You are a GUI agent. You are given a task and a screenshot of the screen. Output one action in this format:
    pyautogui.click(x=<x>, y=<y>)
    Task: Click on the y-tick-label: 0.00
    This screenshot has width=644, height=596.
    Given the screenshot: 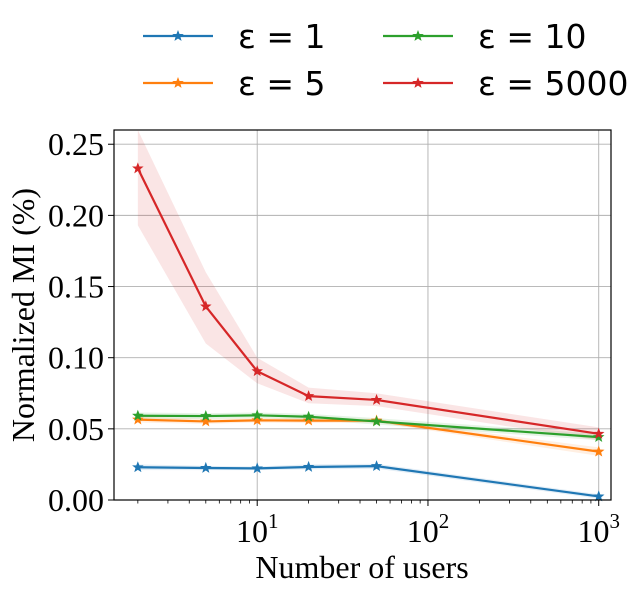 What is the action you would take?
    pyautogui.click(x=76, y=500)
    